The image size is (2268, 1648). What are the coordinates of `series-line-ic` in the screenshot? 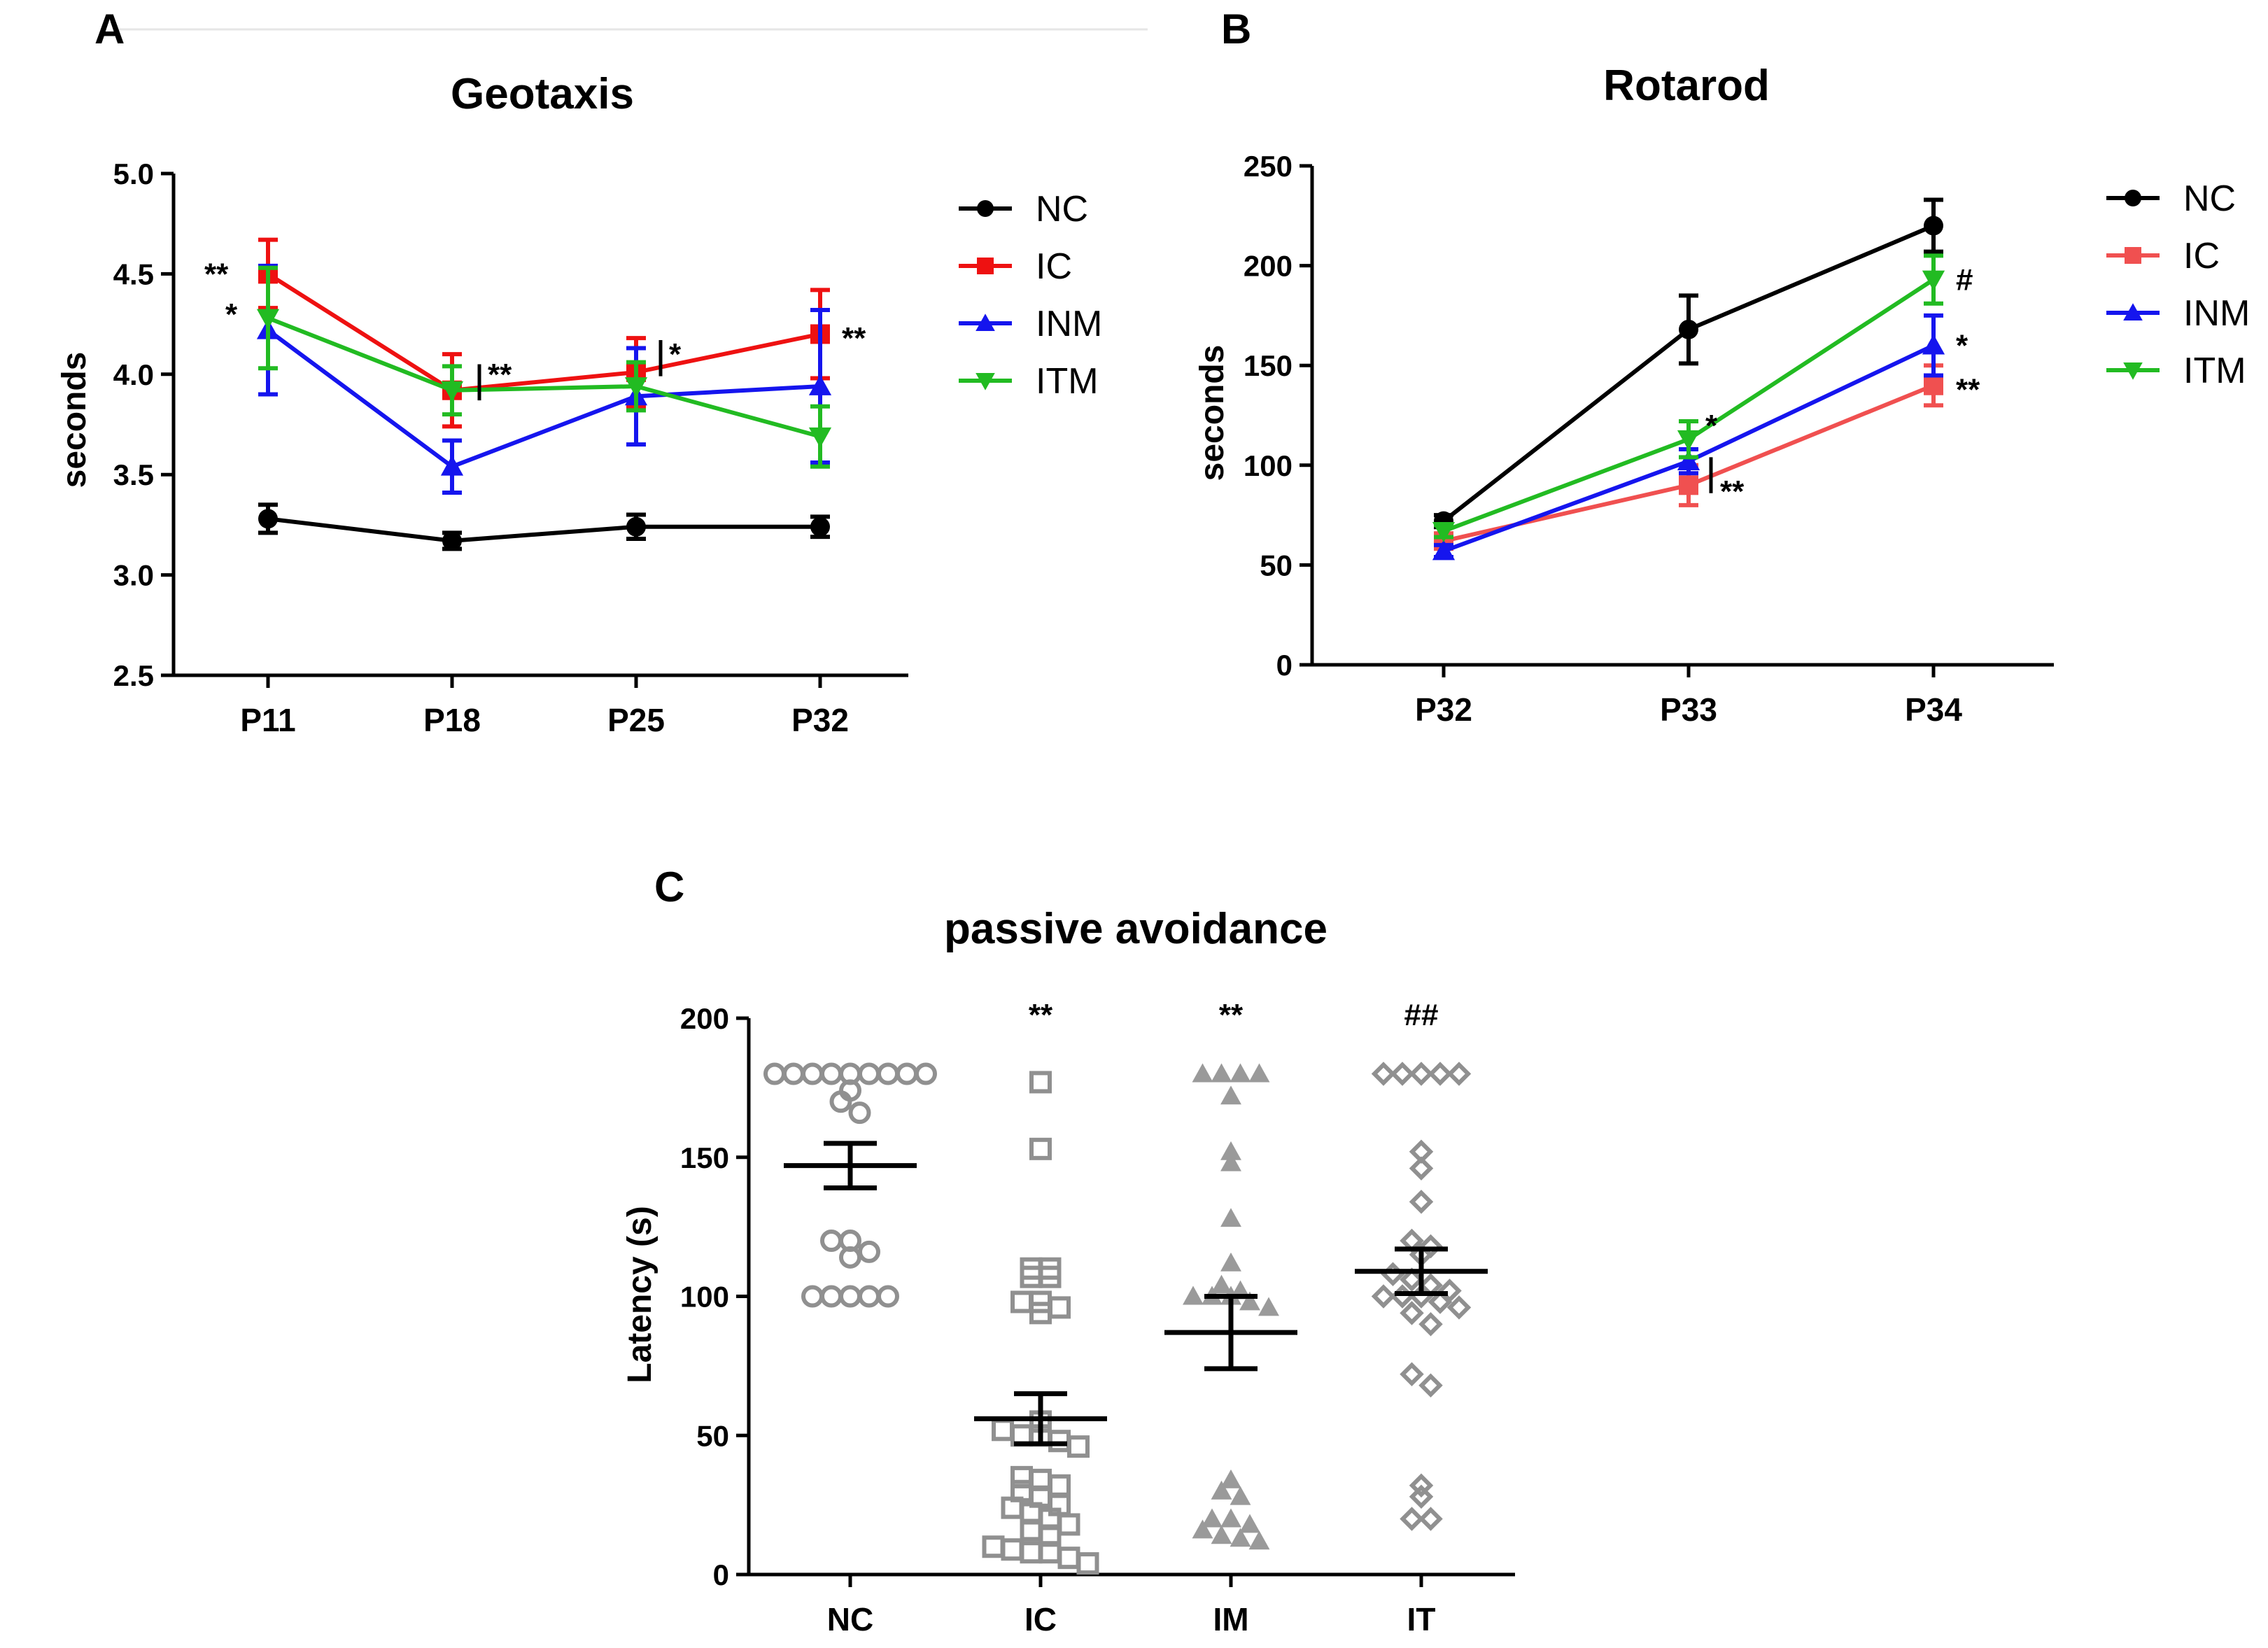 It's located at (544, 332).